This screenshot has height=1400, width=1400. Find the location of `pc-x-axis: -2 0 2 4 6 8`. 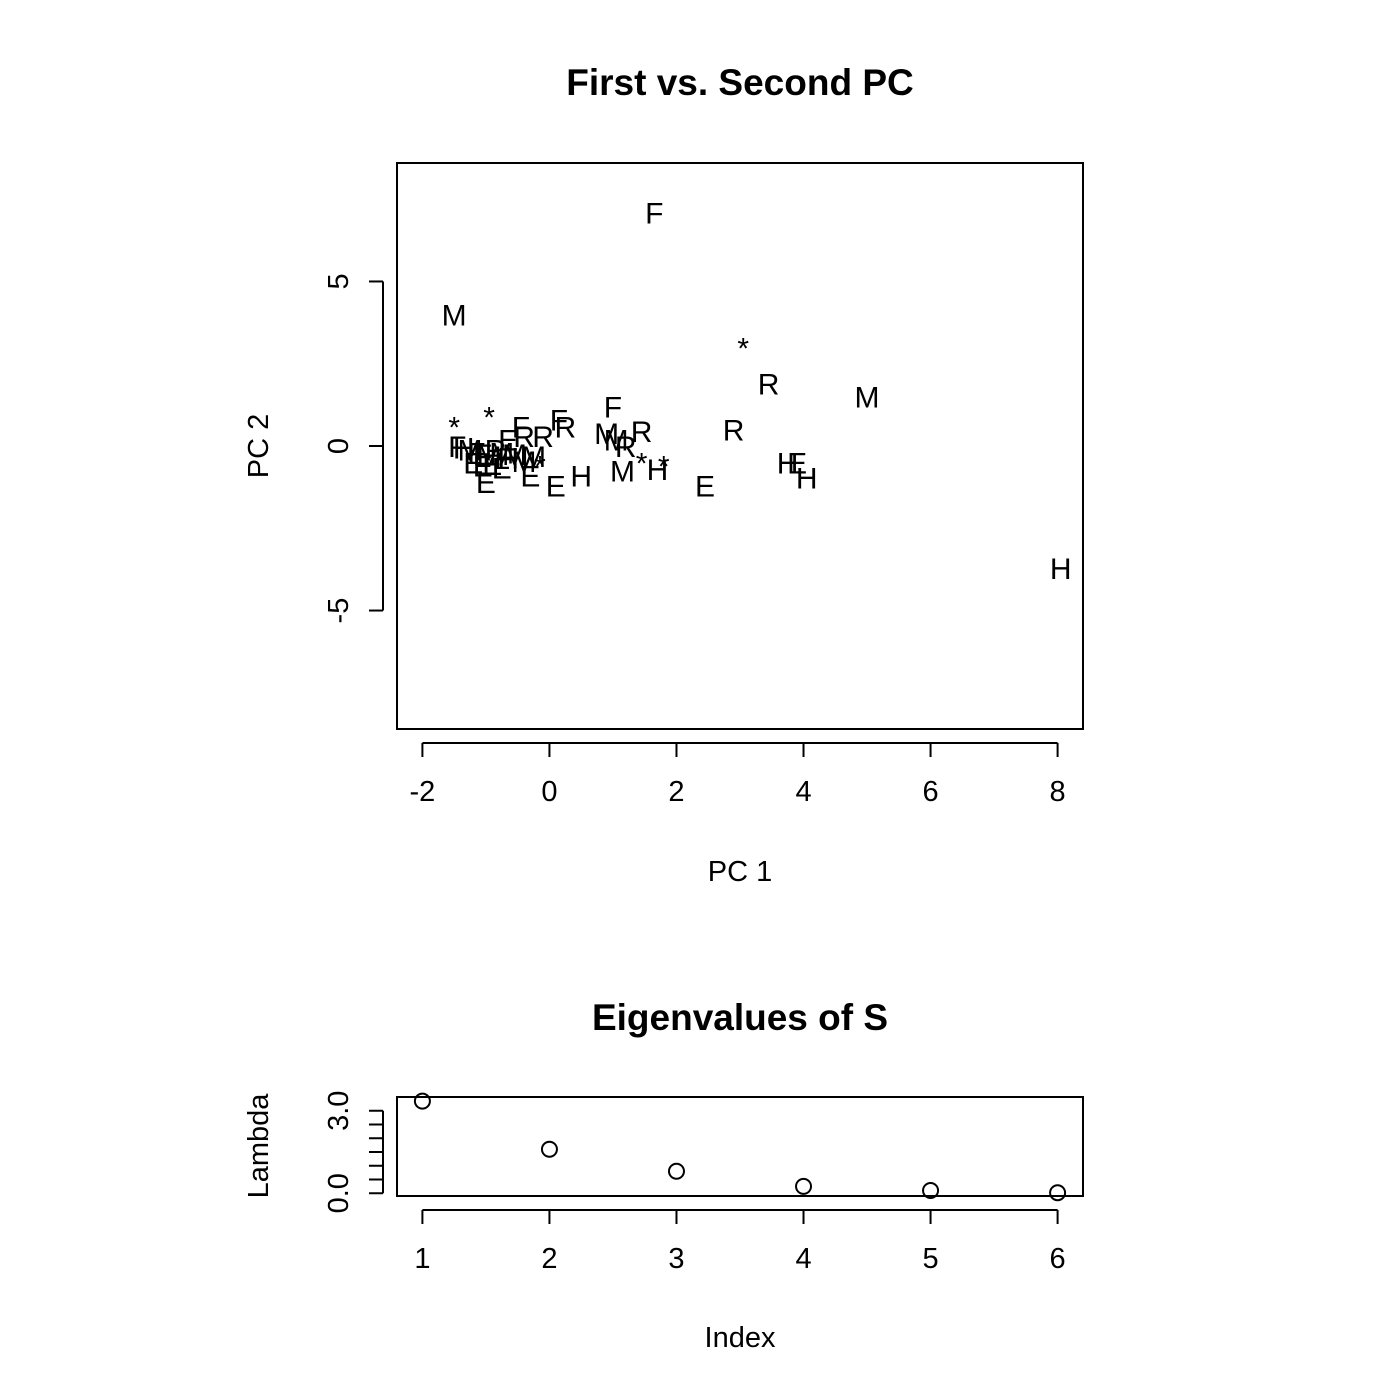

pc-x-axis: -2 0 2 4 6 8 is located at coordinates (738, 775).